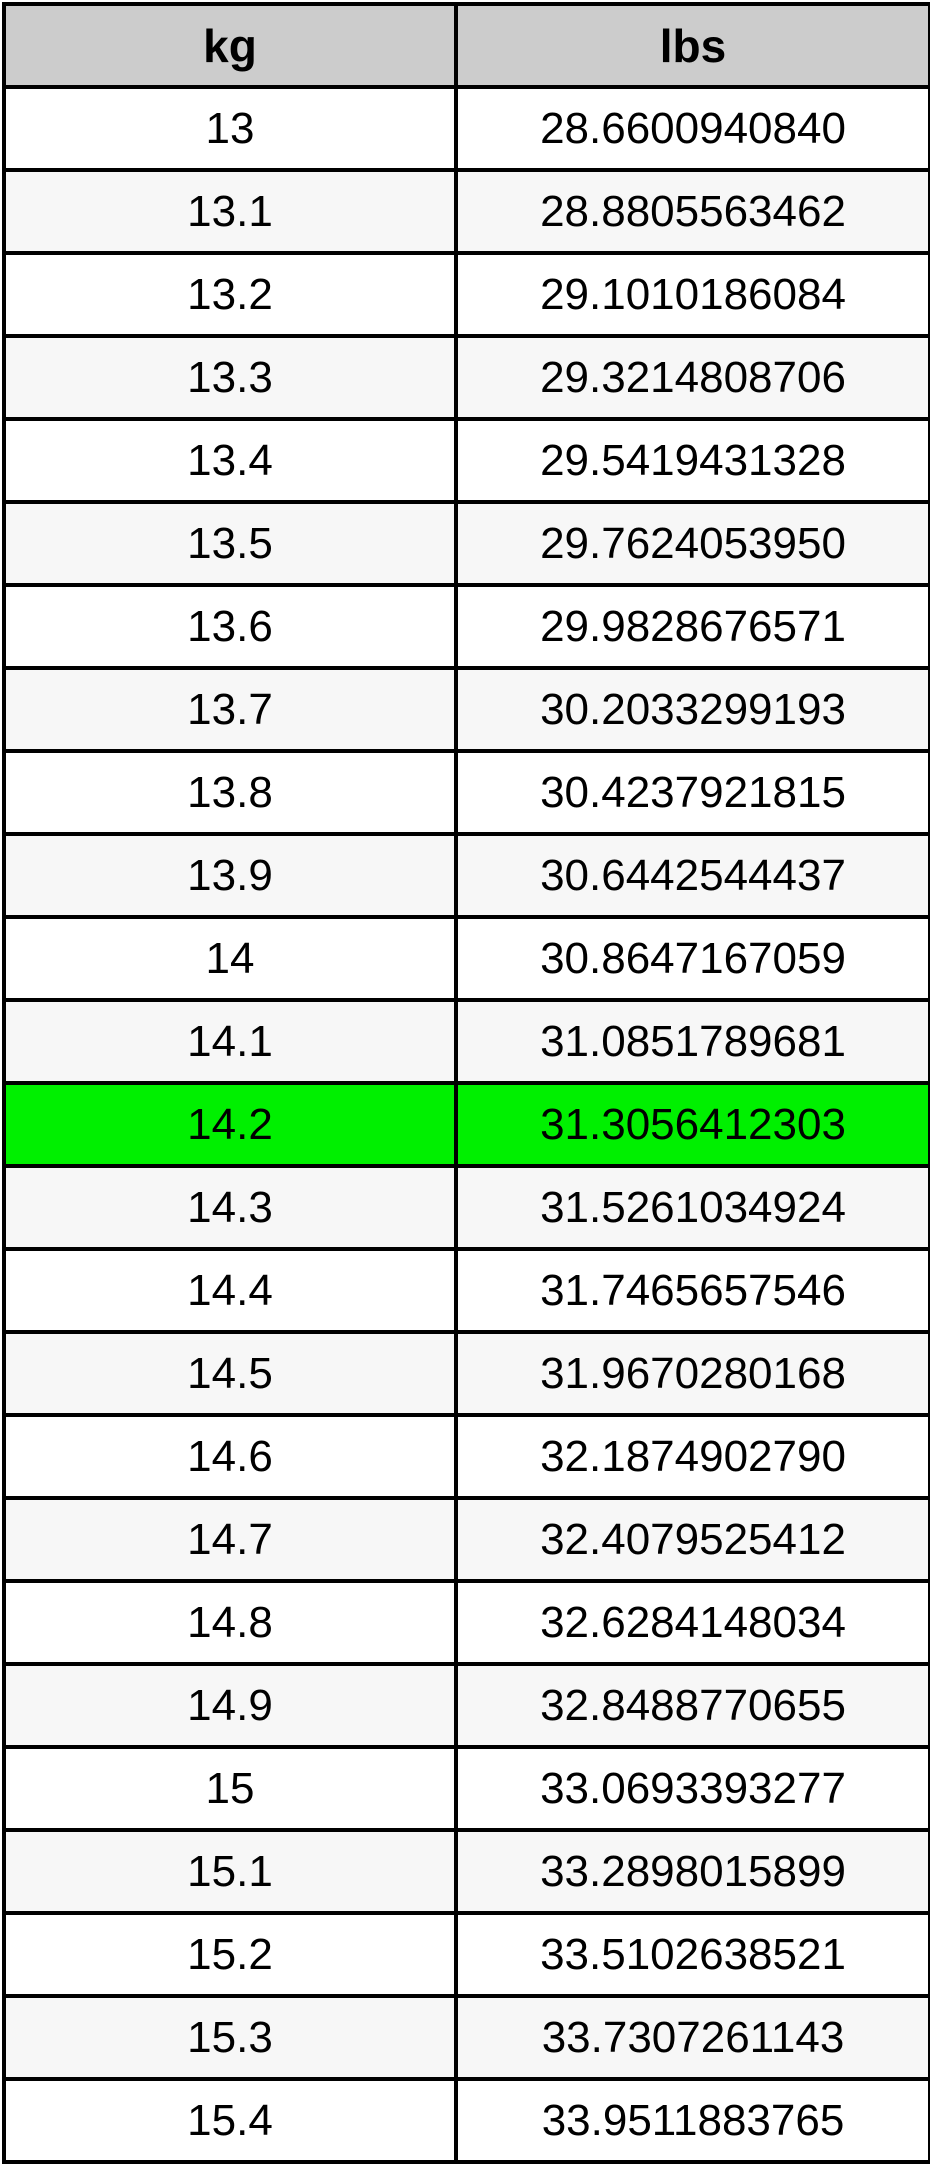 The image size is (930, 2164). What do you see at coordinates (230, 1041) in the screenshot?
I see `kg-cell: 14.1` at bounding box center [230, 1041].